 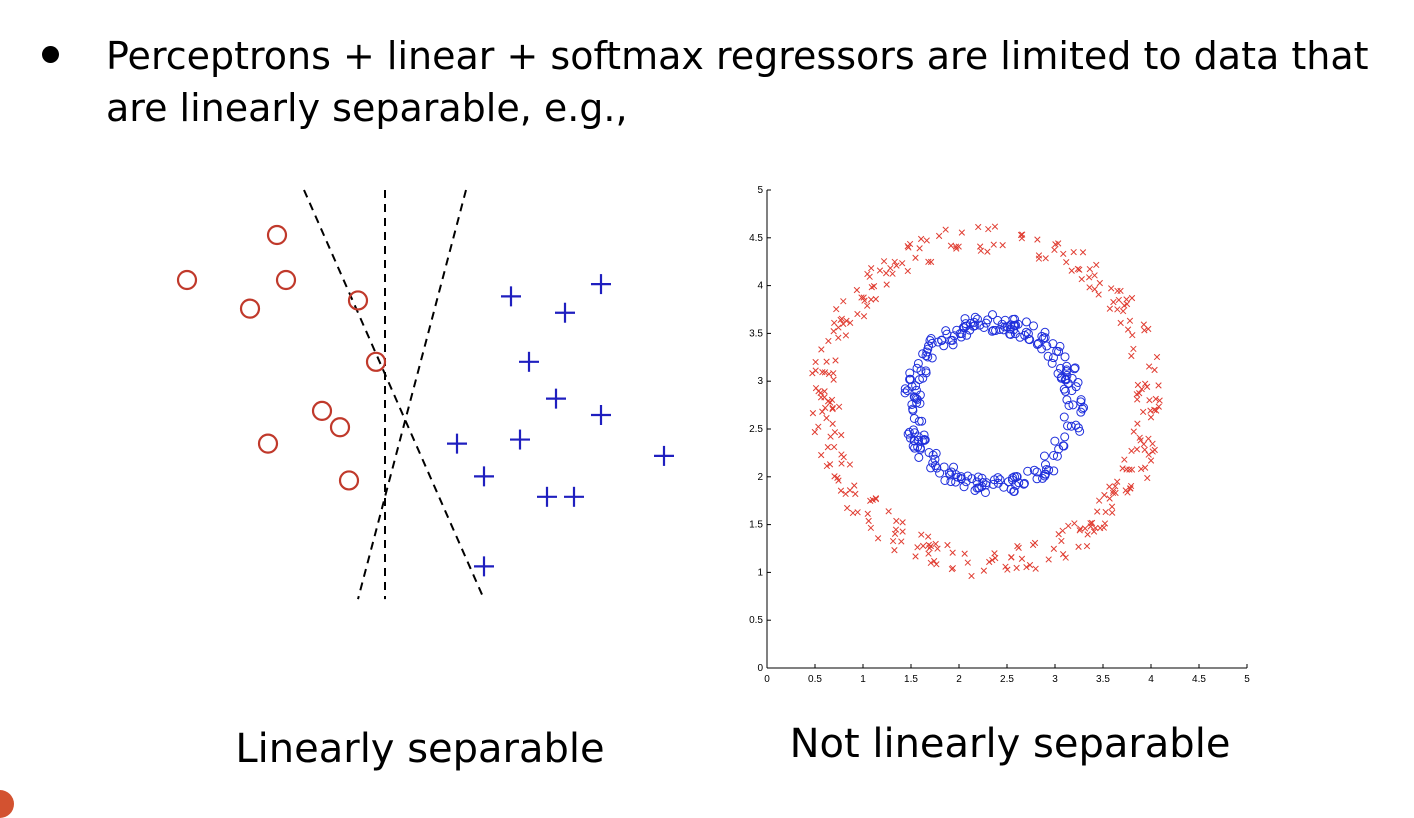 What do you see at coordinates (756, 525) in the screenshot?
I see `y-tick-label: 1.5` at bounding box center [756, 525].